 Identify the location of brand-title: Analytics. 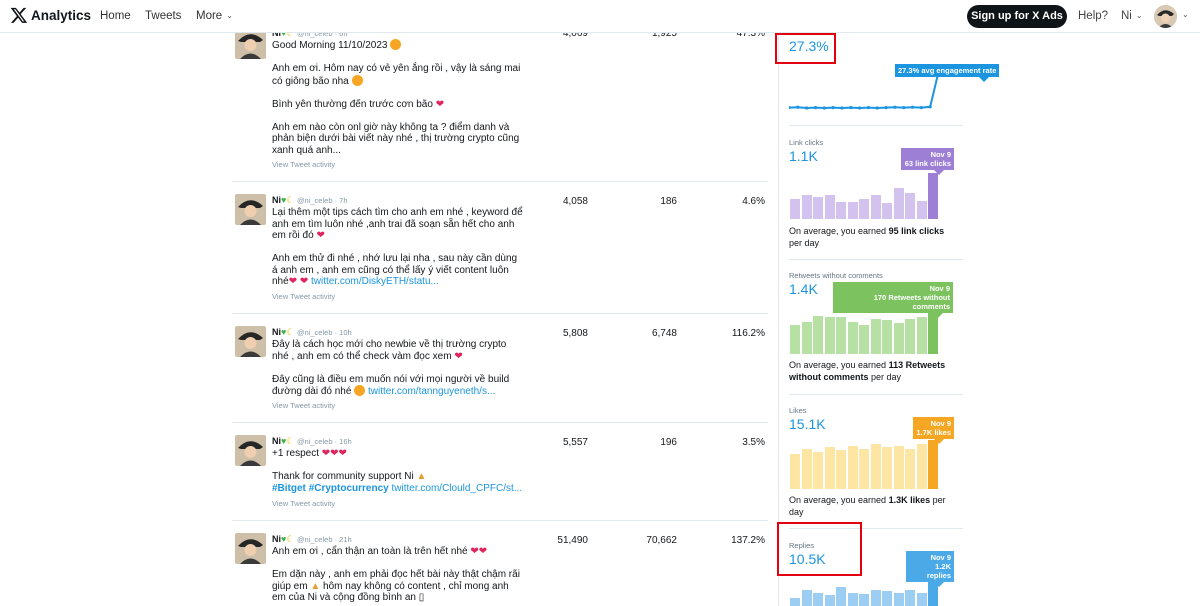
(61, 15).